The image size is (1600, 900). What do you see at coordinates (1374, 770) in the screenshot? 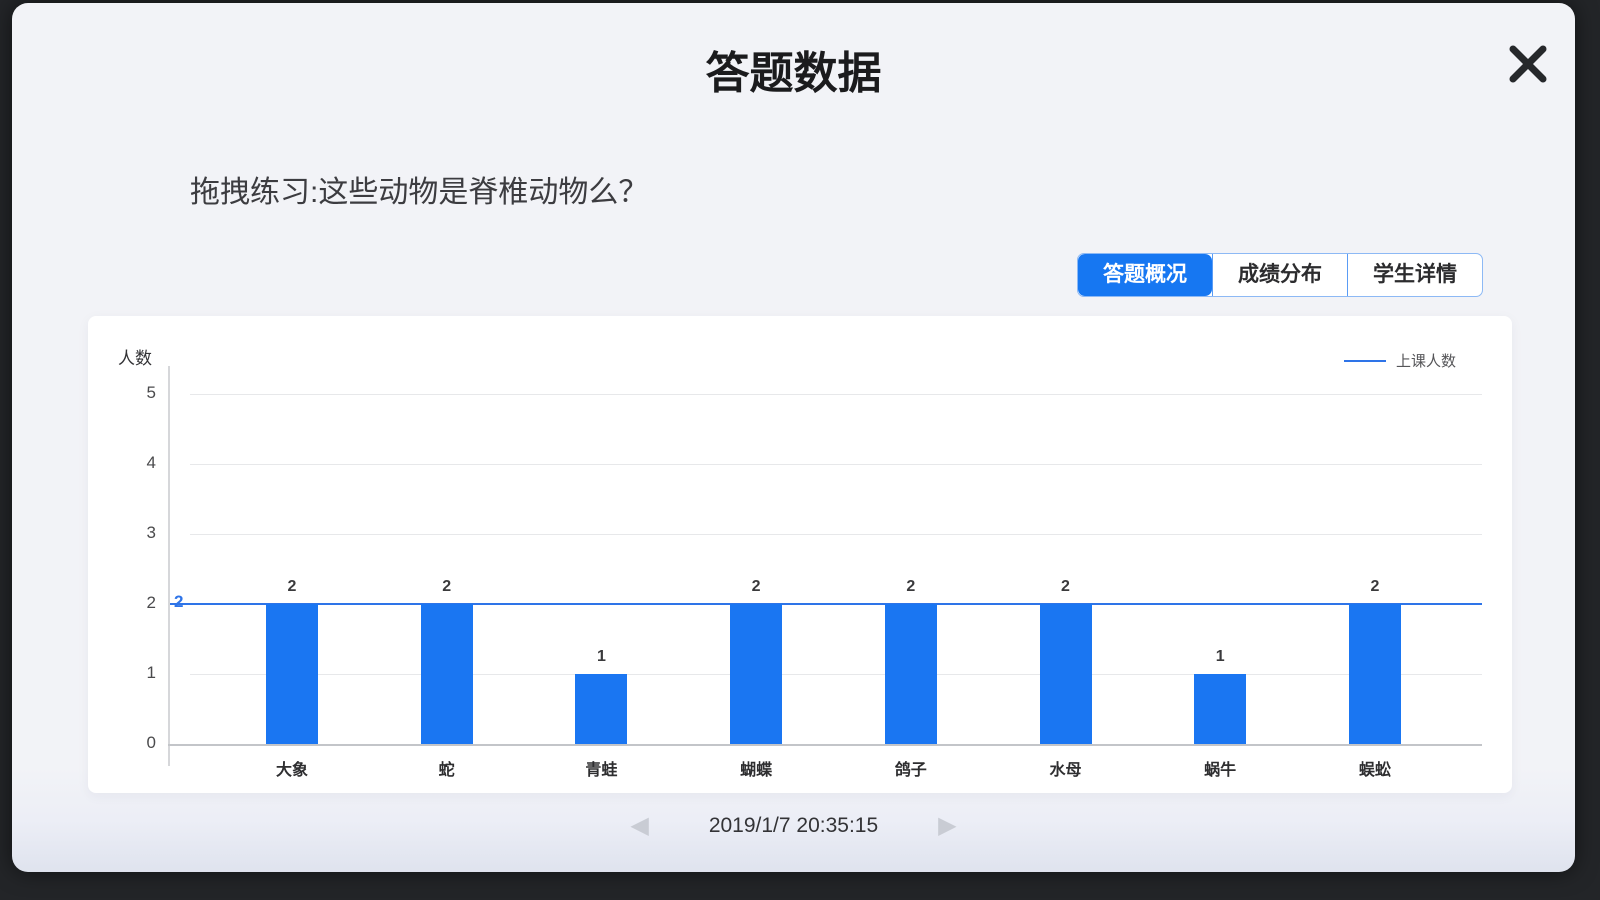
I see `category-label: 蜈蚣` at bounding box center [1374, 770].